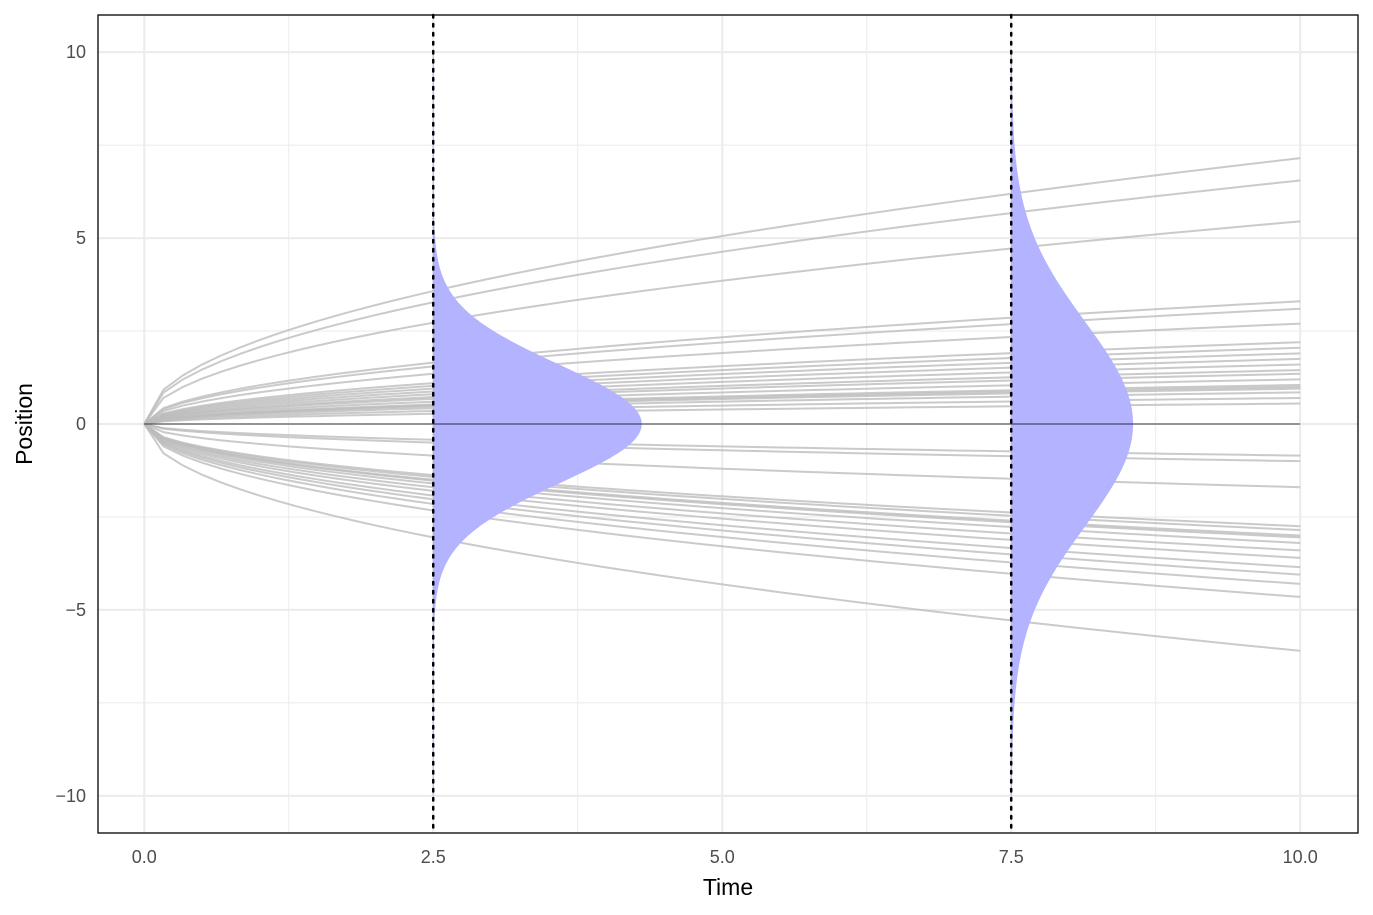 This screenshot has width=1373, height=915. I want to click on x-axis-tick-labels: 0.0 2.5 5.0 7.5 10.0, so click(725, 857).